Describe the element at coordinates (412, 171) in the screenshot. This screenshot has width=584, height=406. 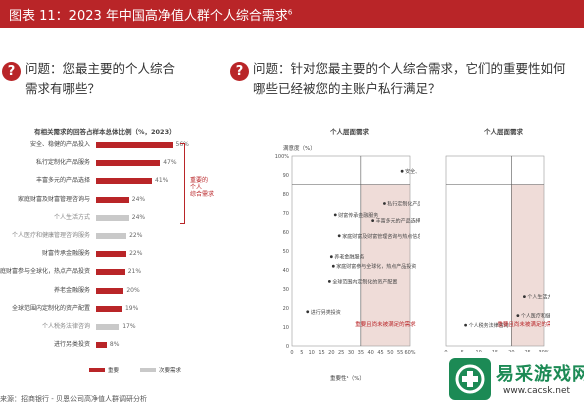
I see `scatter-point-label: 安全、稳定的产品投入` at that location.